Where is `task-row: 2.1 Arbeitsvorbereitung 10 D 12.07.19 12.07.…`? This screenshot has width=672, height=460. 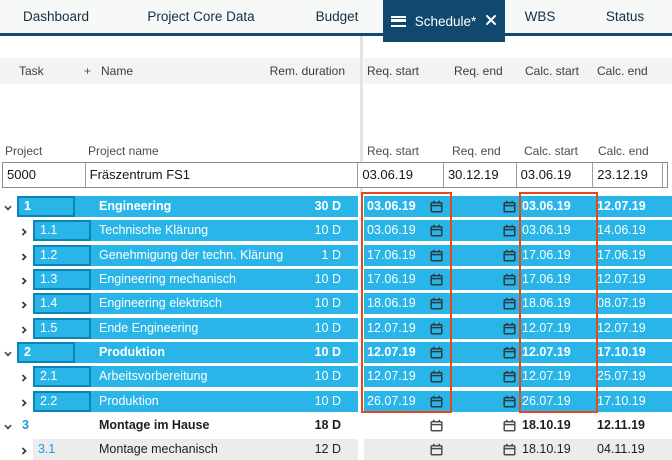 task-row: 2.1 Arbeitsvorbereitung 10 D 12.07.19 12.07.… is located at coordinates (336, 376).